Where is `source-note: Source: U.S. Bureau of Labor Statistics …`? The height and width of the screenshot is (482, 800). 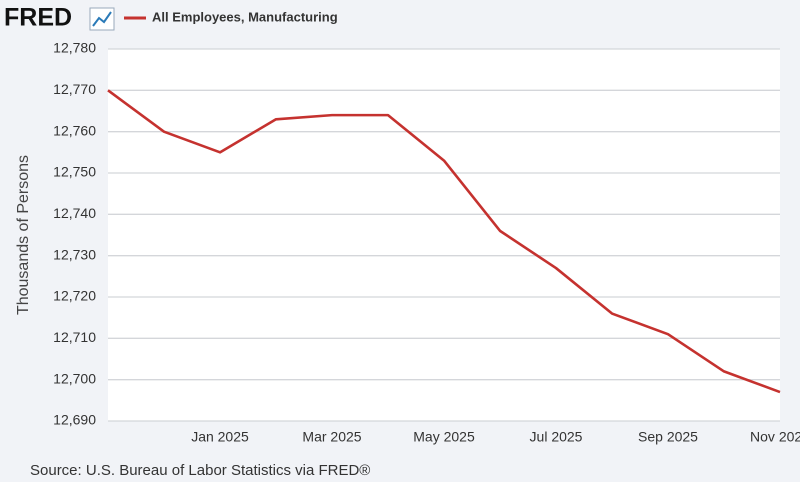
source-note: Source: U.S. Bureau of Labor Statistics … is located at coordinates (200, 470).